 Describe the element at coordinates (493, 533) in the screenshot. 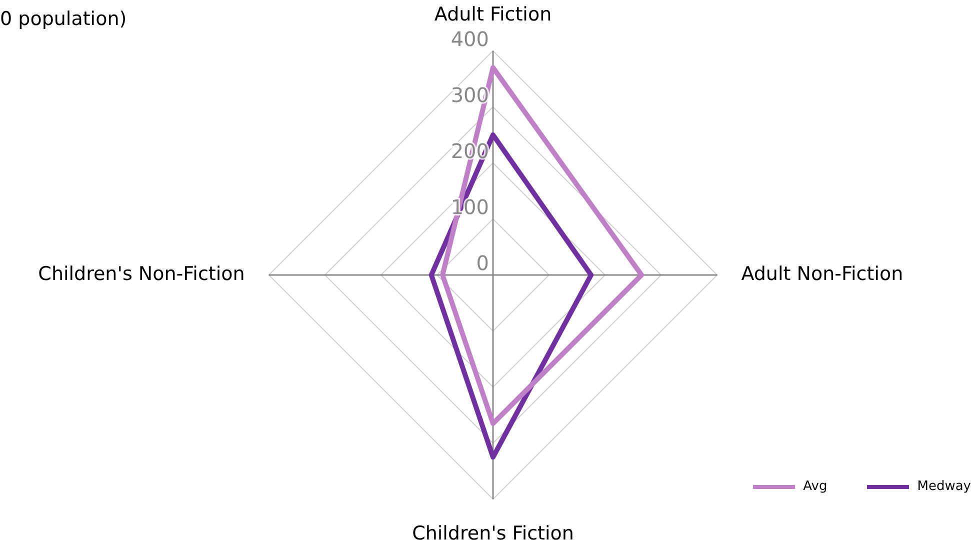

I see `spoke-label: Children's Fiction` at that location.